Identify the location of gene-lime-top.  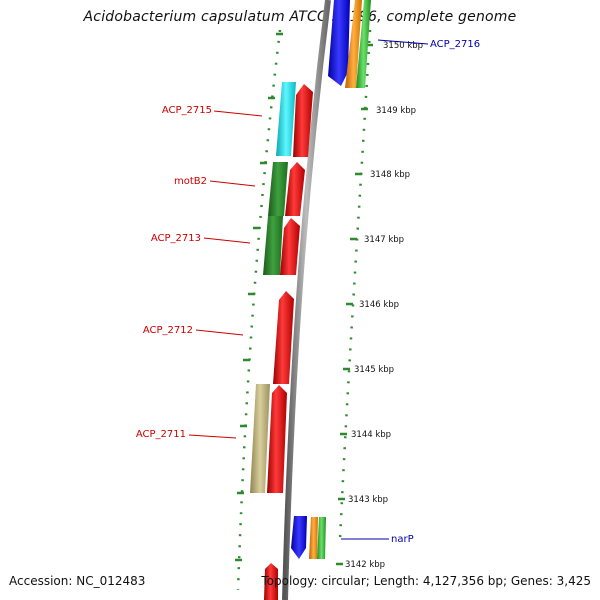
(363, 44).